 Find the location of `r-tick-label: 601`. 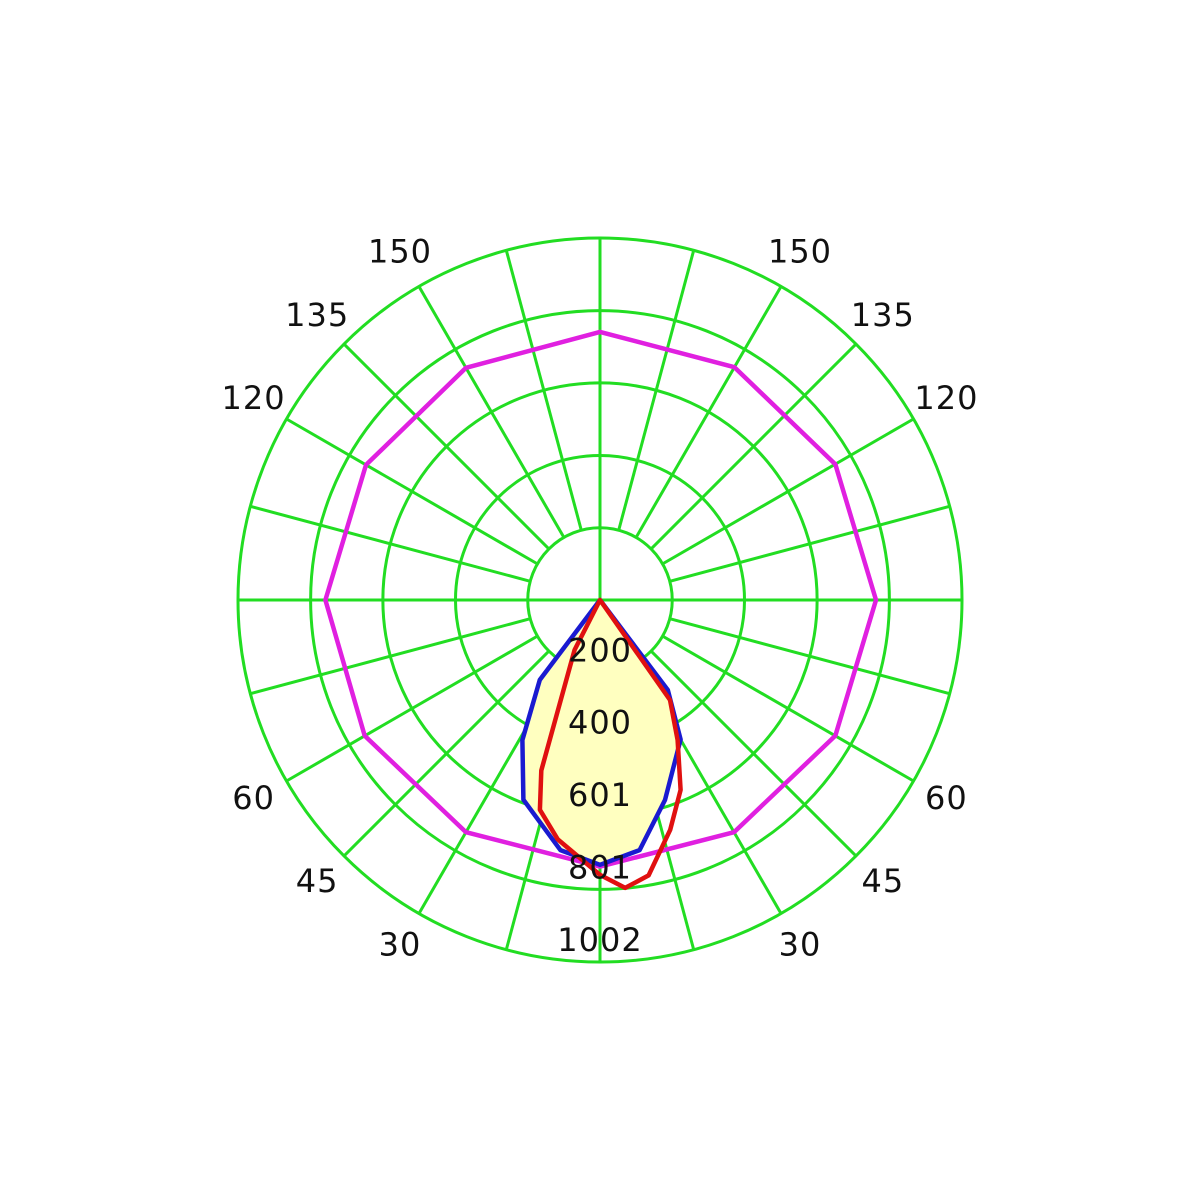

r-tick-label: 601 is located at coordinates (600, 795).